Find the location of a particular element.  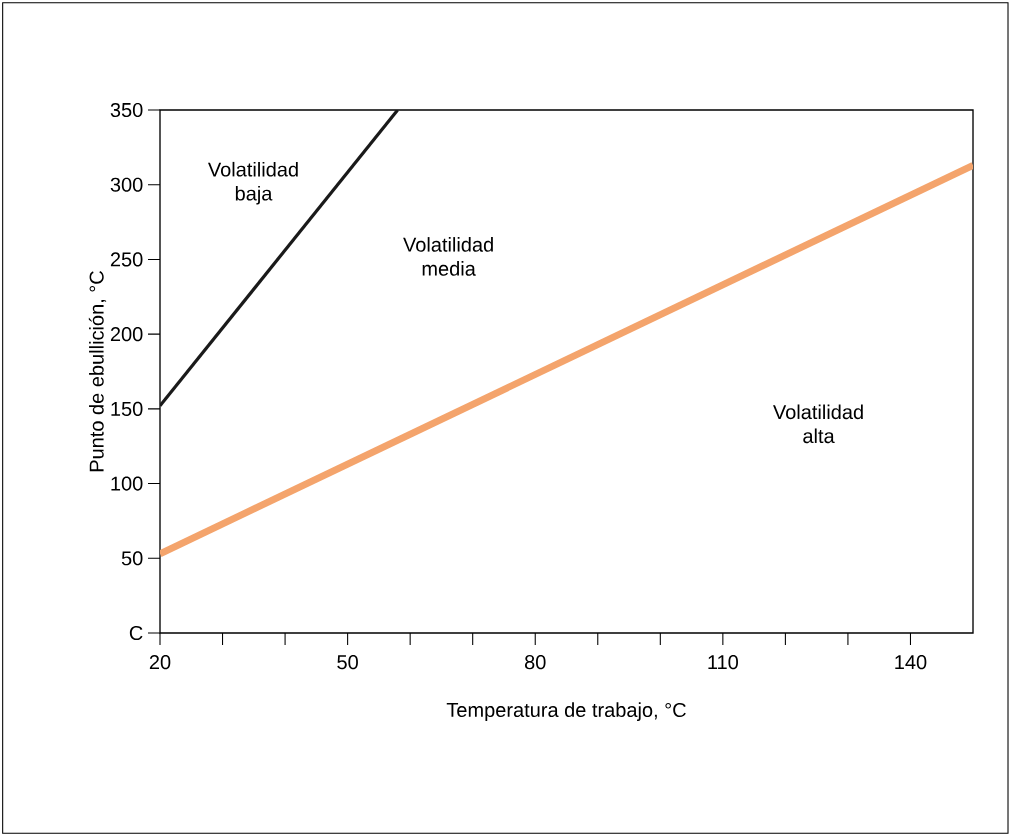

annotation: Volatilidad baja is located at coordinates (252, 183).